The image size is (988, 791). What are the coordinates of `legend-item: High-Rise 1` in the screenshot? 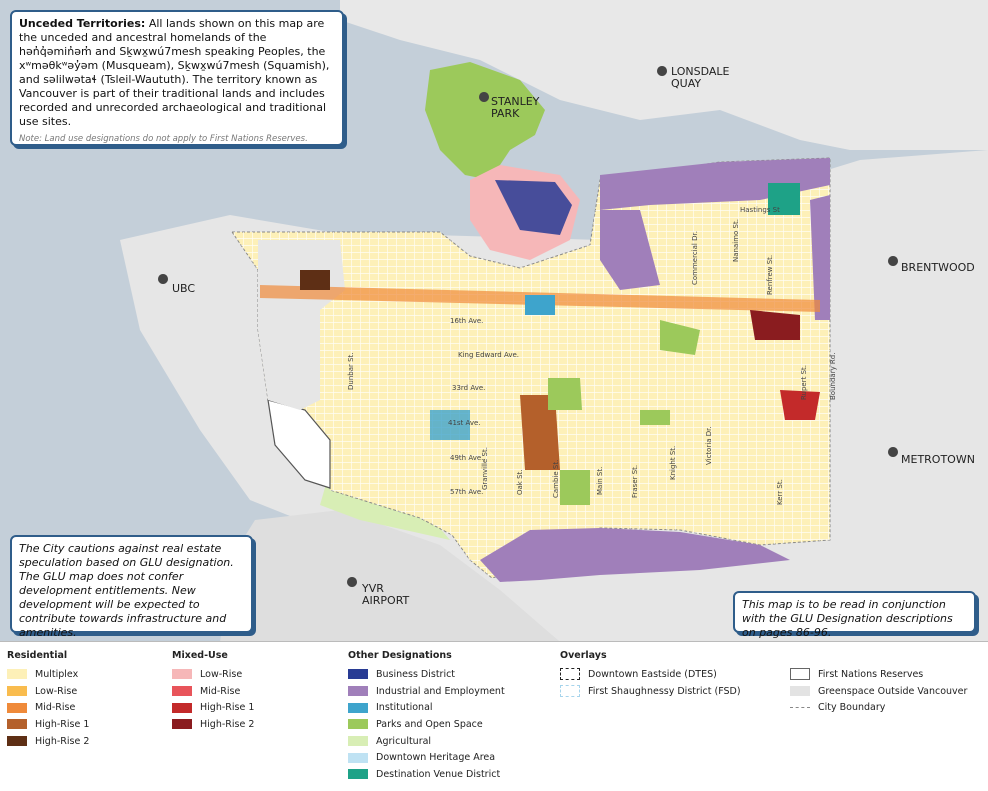 It's located at (213, 707).